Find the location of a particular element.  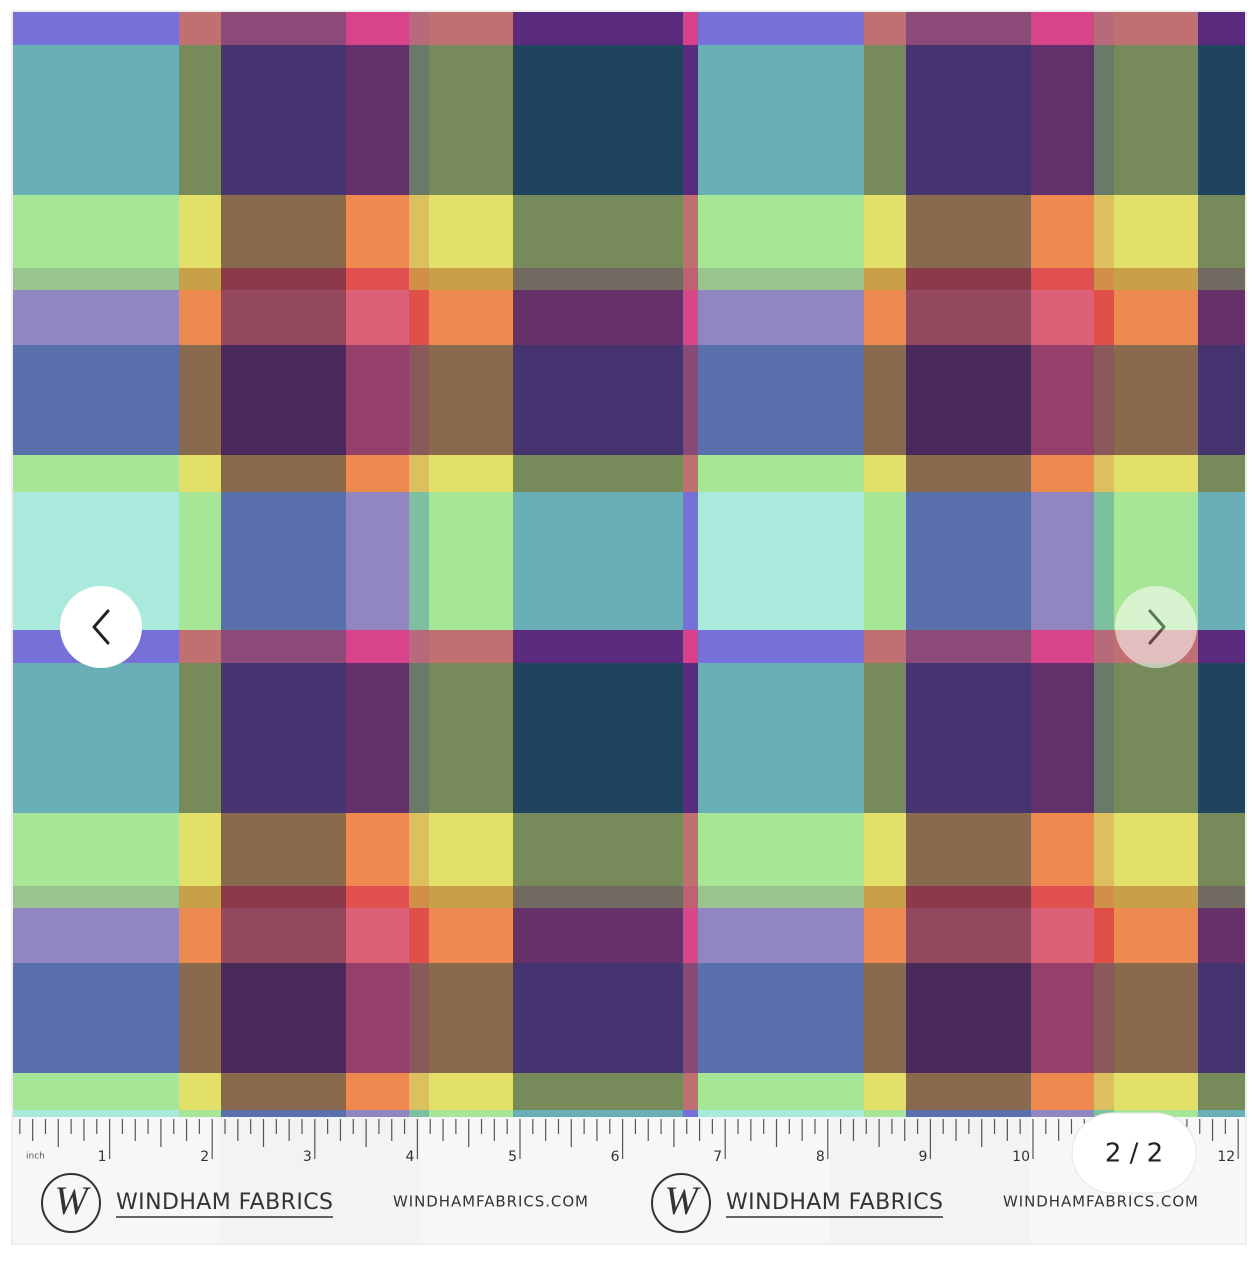

logo: W is located at coordinates (72, 1200).